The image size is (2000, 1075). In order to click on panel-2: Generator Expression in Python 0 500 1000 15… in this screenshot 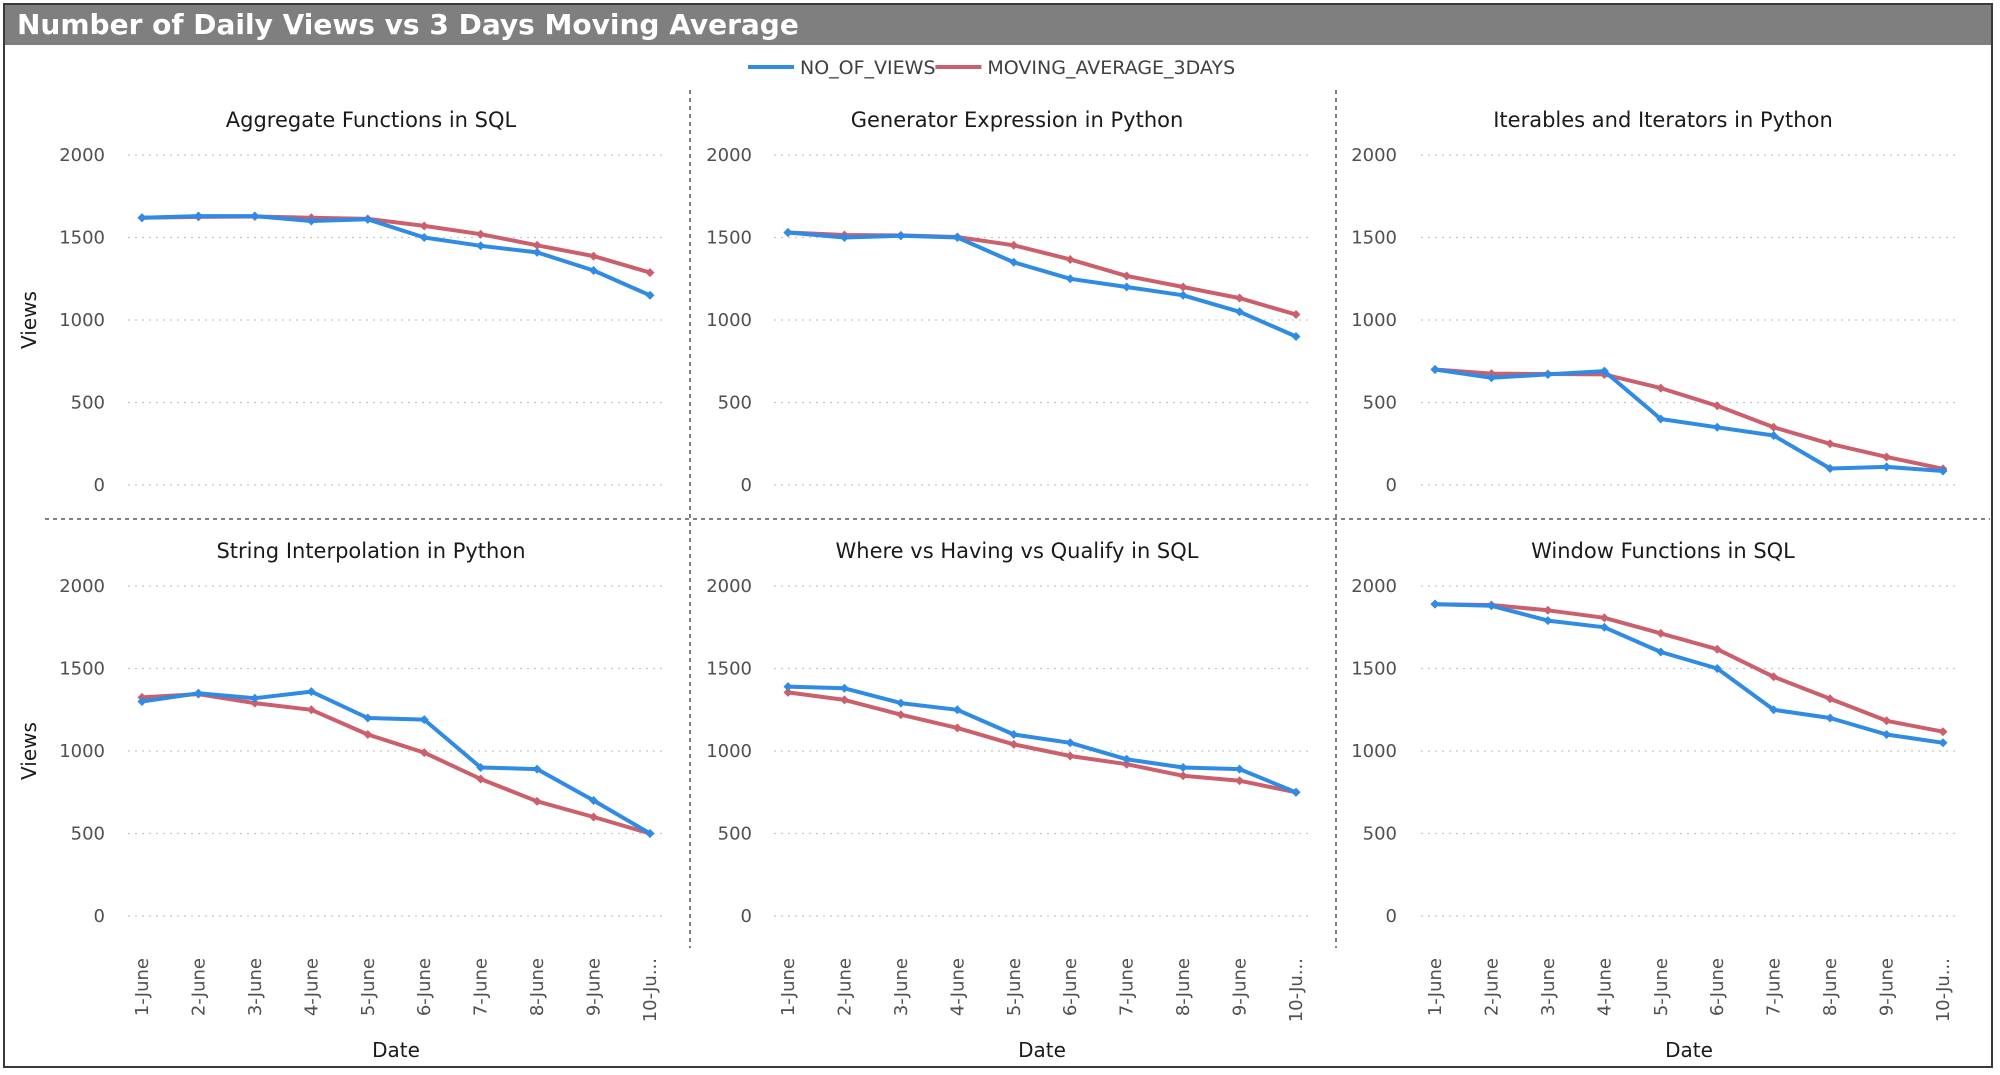, I will do `click(1008, 302)`.